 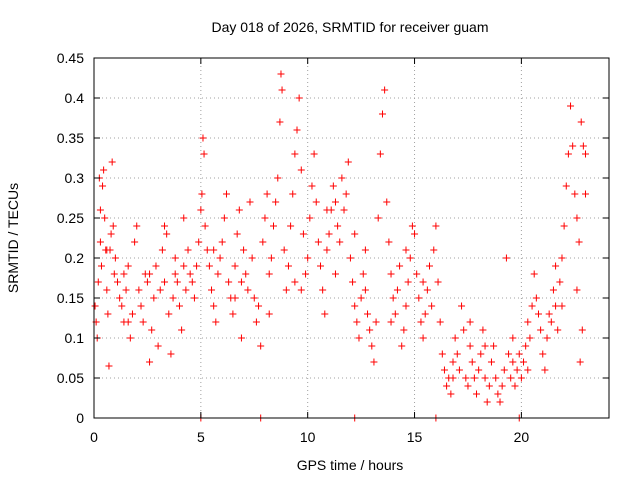 What do you see at coordinates (201, 437) in the screenshot?
I see `x-tick-label: 5` at bounding box center [201, 437].